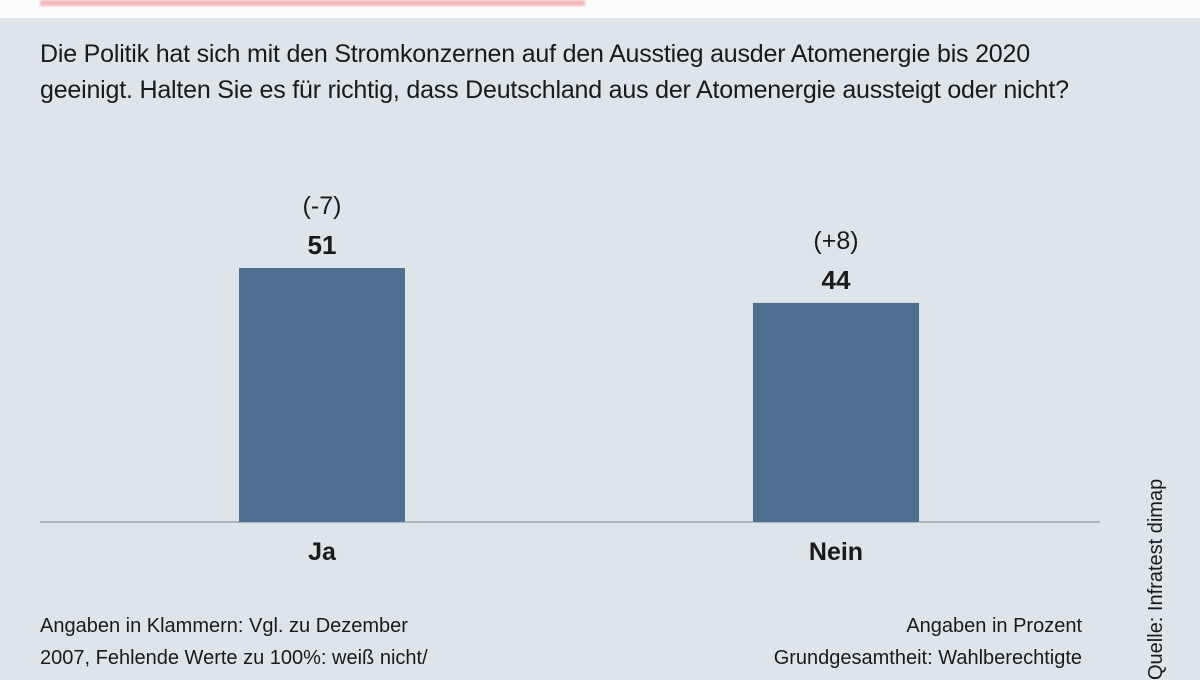 The width and height of the screenshot is (1200, 680). Describe the element at coordinates (836, 280) in the screenshot. I see `value-label: 44` at that location.